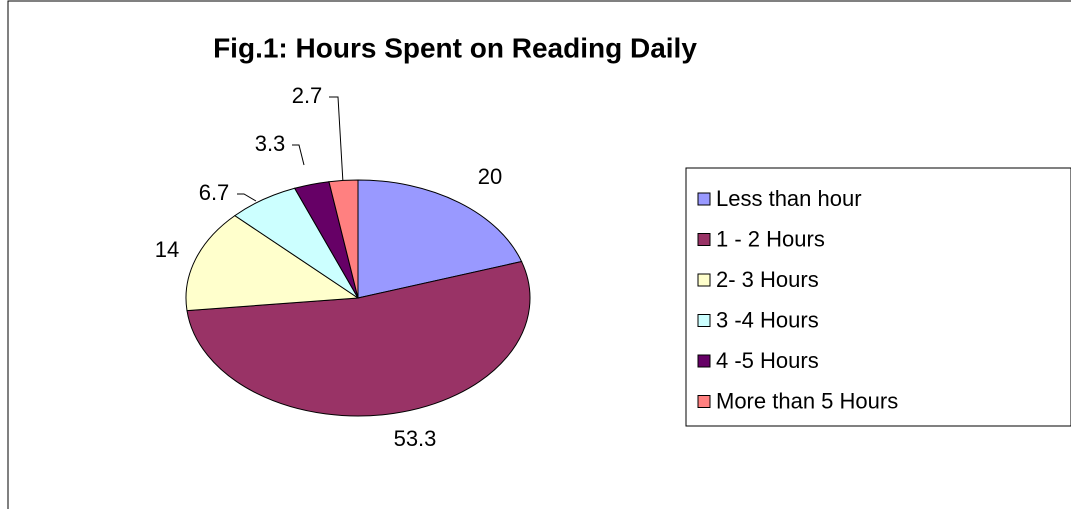 The image size is (1071, 509). What do you see at coordinates (767, 360) in the screenshot?
I see `legend-label: 4 -5 Hours` at bounding box center [767, 360].